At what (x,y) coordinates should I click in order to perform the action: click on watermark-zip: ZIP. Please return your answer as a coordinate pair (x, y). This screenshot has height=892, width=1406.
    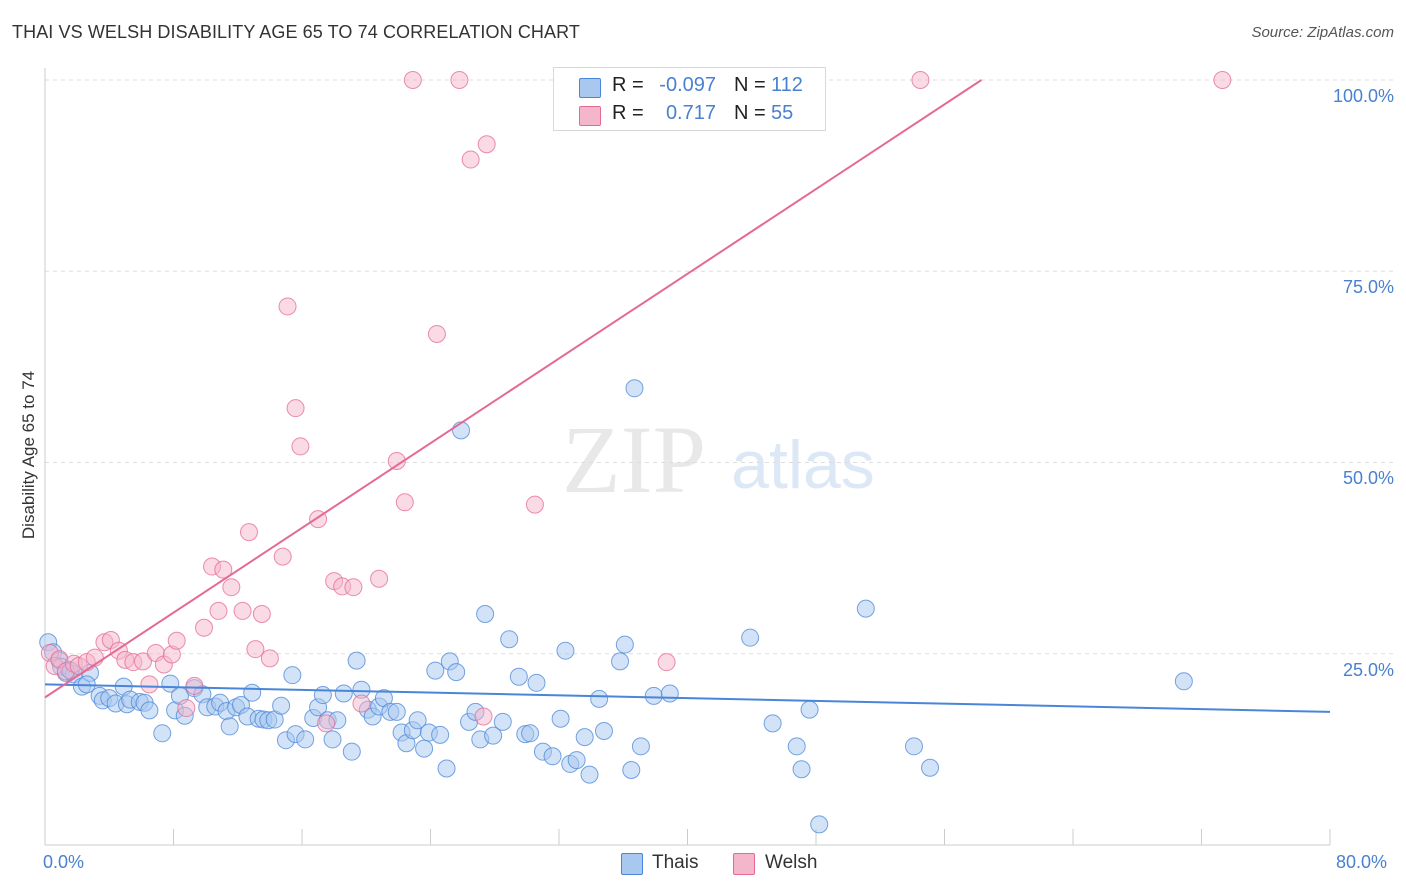
    Looking at the image, I should click on (634, 459).